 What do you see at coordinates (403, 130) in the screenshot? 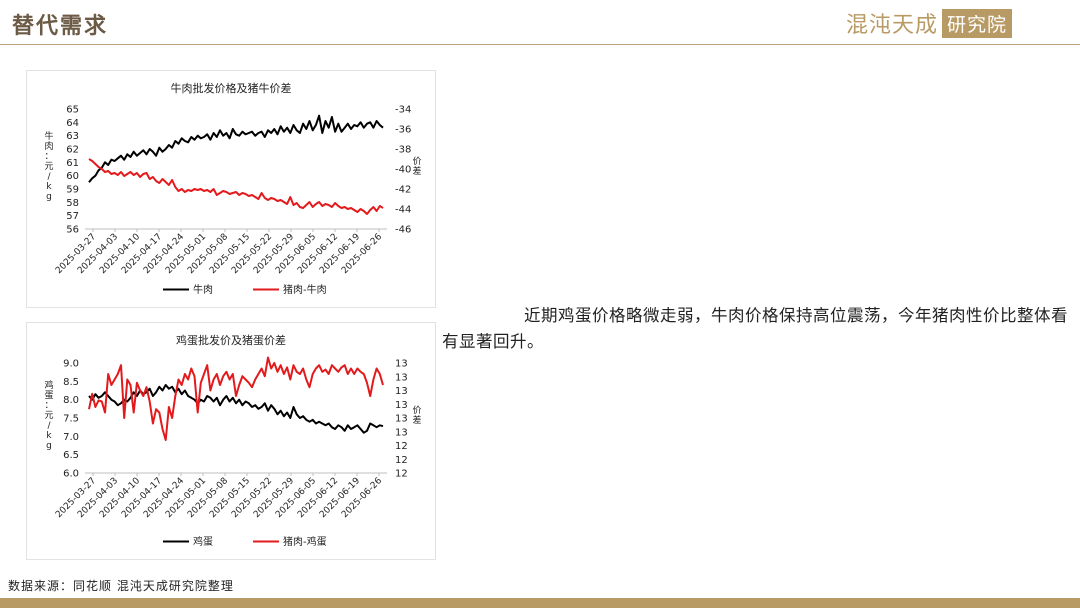
I see `y2-tick-label: -36` at bounding box center [403, 130].